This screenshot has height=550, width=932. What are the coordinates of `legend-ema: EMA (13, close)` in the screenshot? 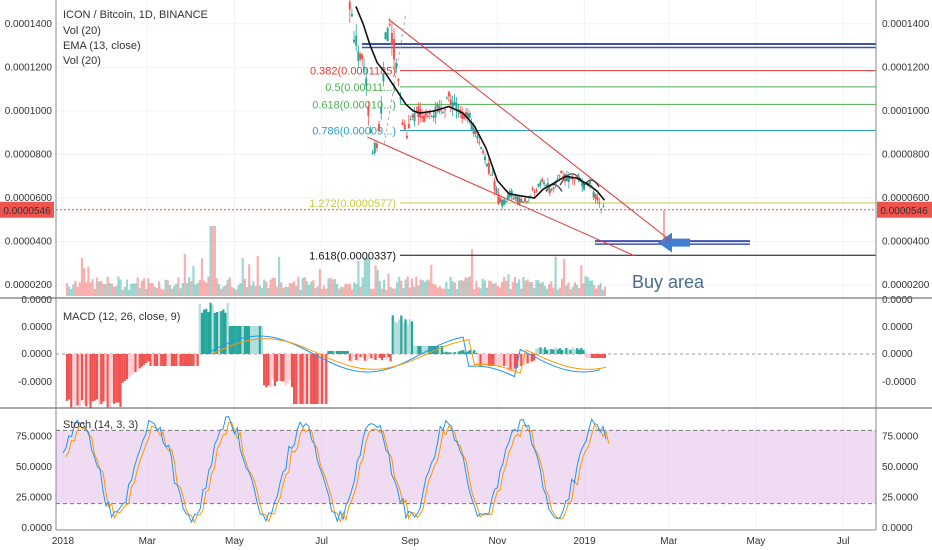 It's located at (102, 46).